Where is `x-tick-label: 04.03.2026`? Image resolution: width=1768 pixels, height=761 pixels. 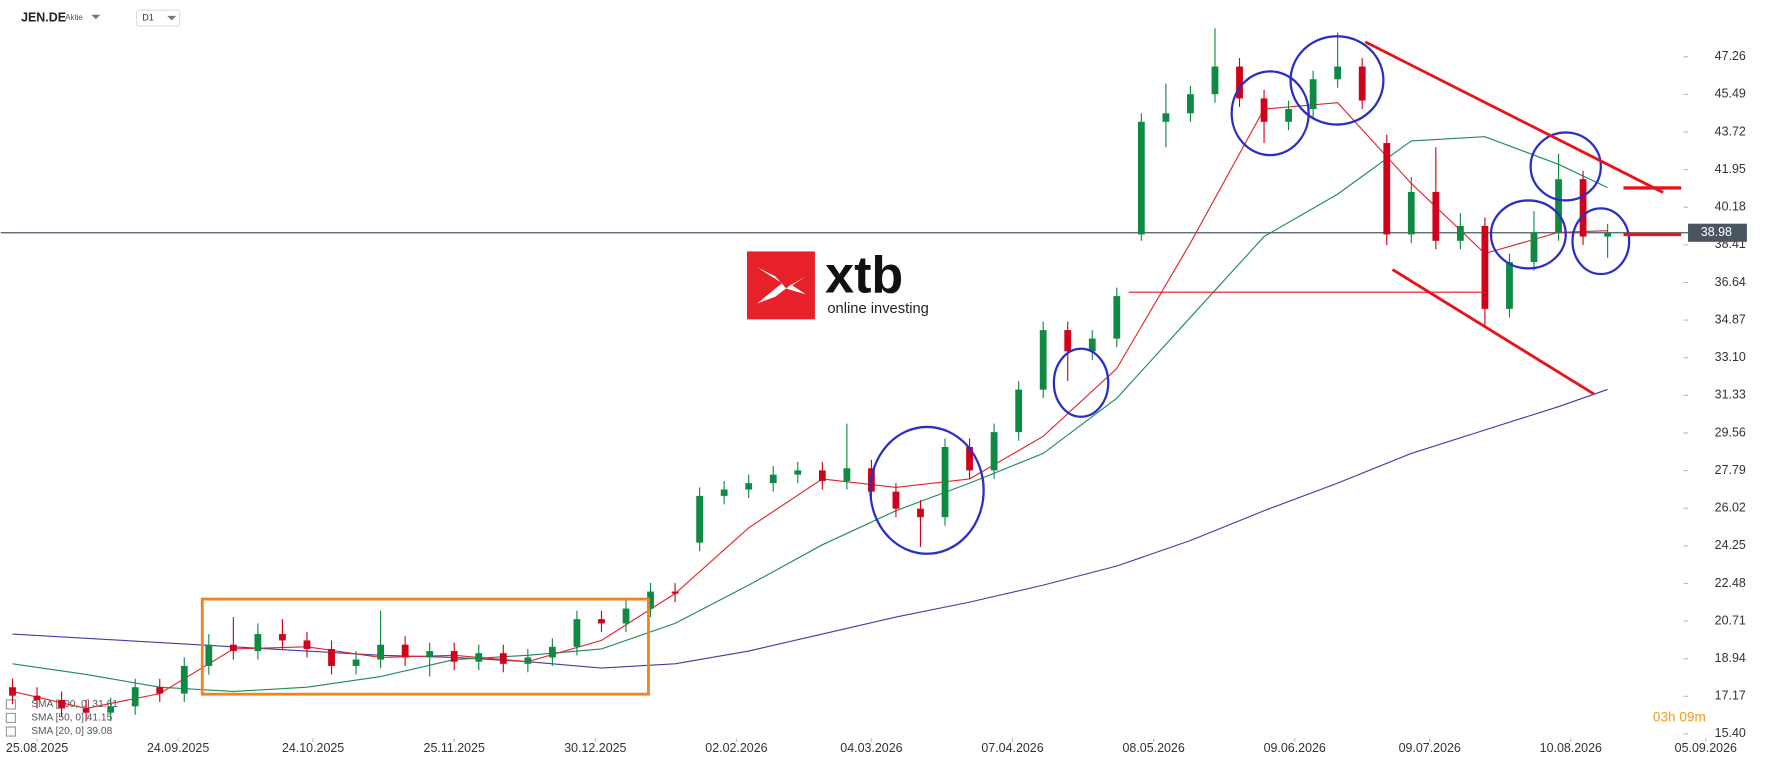
x-tick-label: 04.03.2026 is located at coordinates (871, 748).